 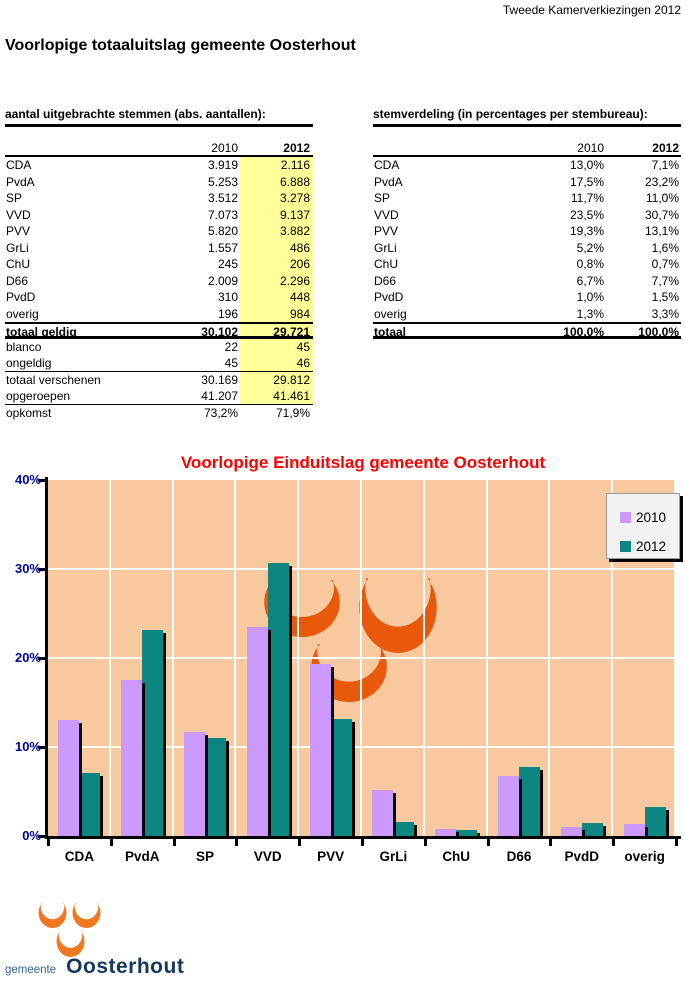 I want to click on y-axis-label: 0%, so click(x=31, y=835).